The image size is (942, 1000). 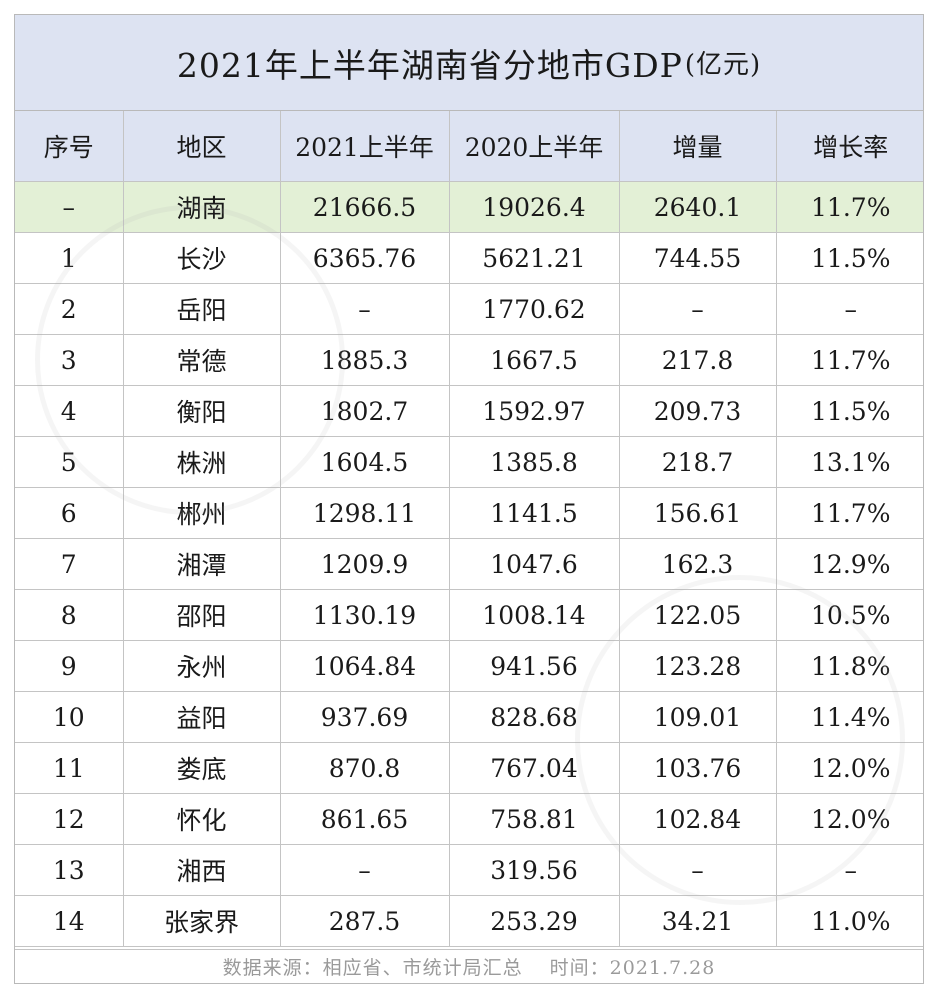 What do you see at coordinates (201, 513) in the screenshot?
I see `cell-region: 郴州` at bounding box center [201, 513].